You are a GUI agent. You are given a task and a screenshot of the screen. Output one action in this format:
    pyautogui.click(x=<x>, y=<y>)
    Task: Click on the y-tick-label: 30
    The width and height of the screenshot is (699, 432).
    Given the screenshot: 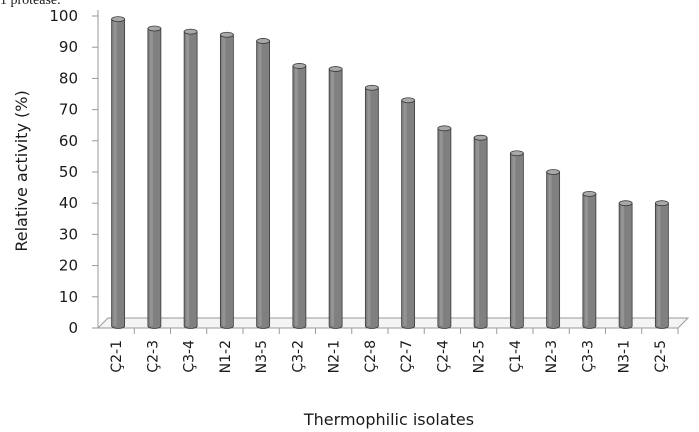 What is the action you would take?
    pyautogui.click(x=68, y=234)
    